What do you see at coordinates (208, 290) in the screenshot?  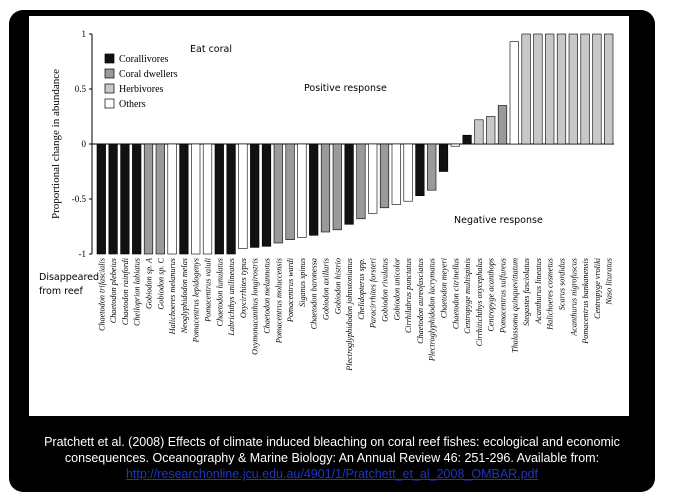 I see `x-tick-label: Pomacentrus vaiuli` at bounding box center [208, 290].